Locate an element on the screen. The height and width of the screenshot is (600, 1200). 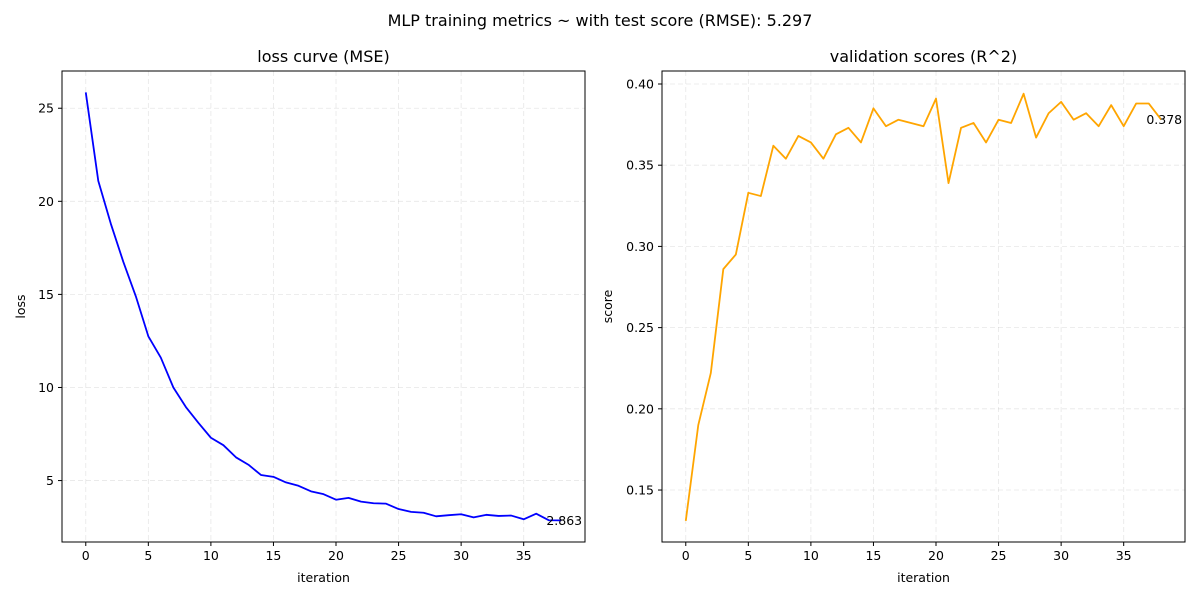
y-axis-label: loss is located at coordinates (20, 306).